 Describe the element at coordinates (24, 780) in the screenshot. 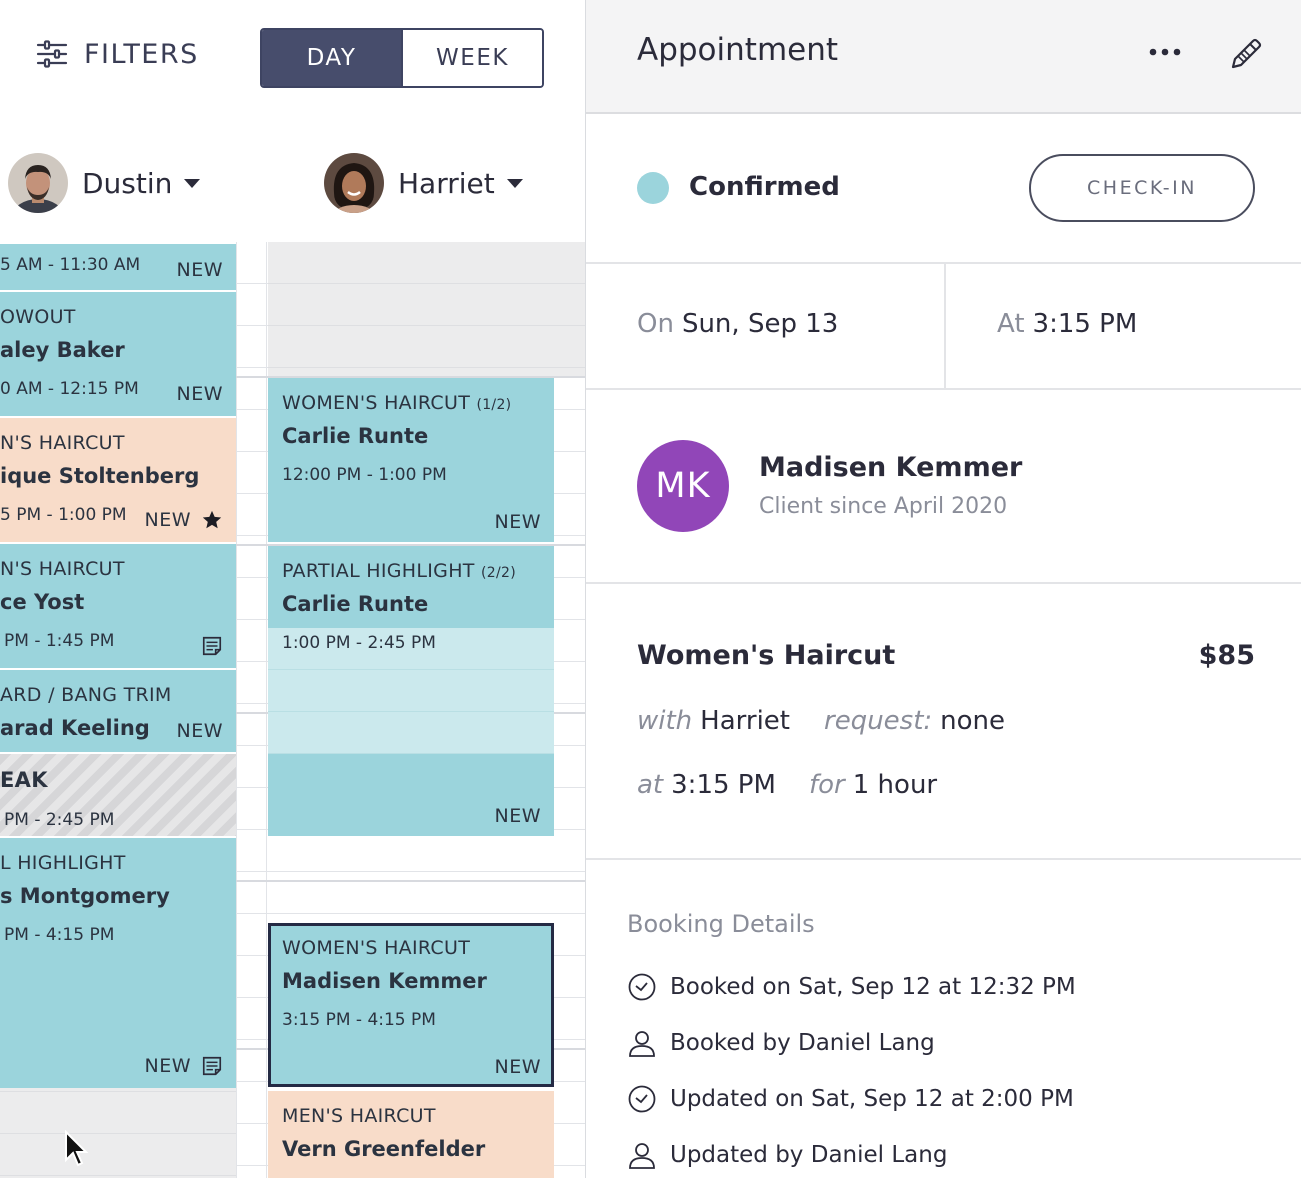

I see `appointment-service: EAK` at that location.